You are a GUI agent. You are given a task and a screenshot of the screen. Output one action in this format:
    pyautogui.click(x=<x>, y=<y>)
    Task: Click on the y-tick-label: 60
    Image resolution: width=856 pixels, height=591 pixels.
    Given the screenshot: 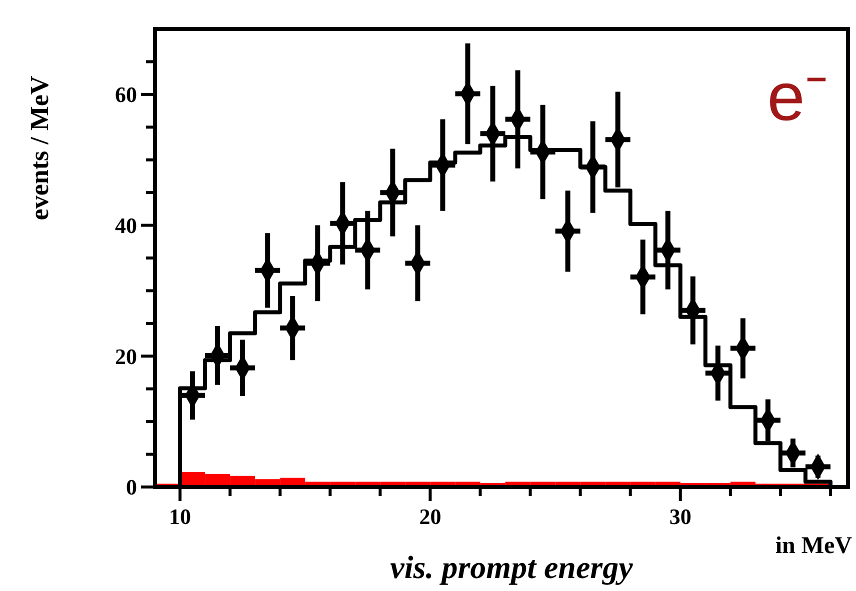 What is the action you would take?
    pyautogui.click(x=126, y=95)
    